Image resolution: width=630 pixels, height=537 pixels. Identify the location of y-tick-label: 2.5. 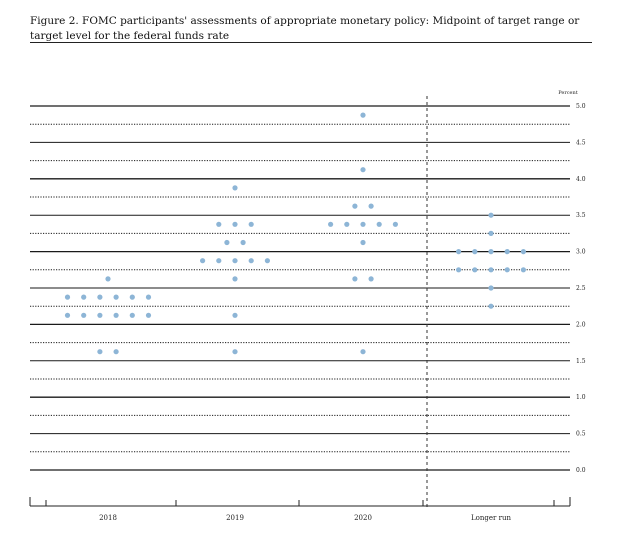
(581, 288).